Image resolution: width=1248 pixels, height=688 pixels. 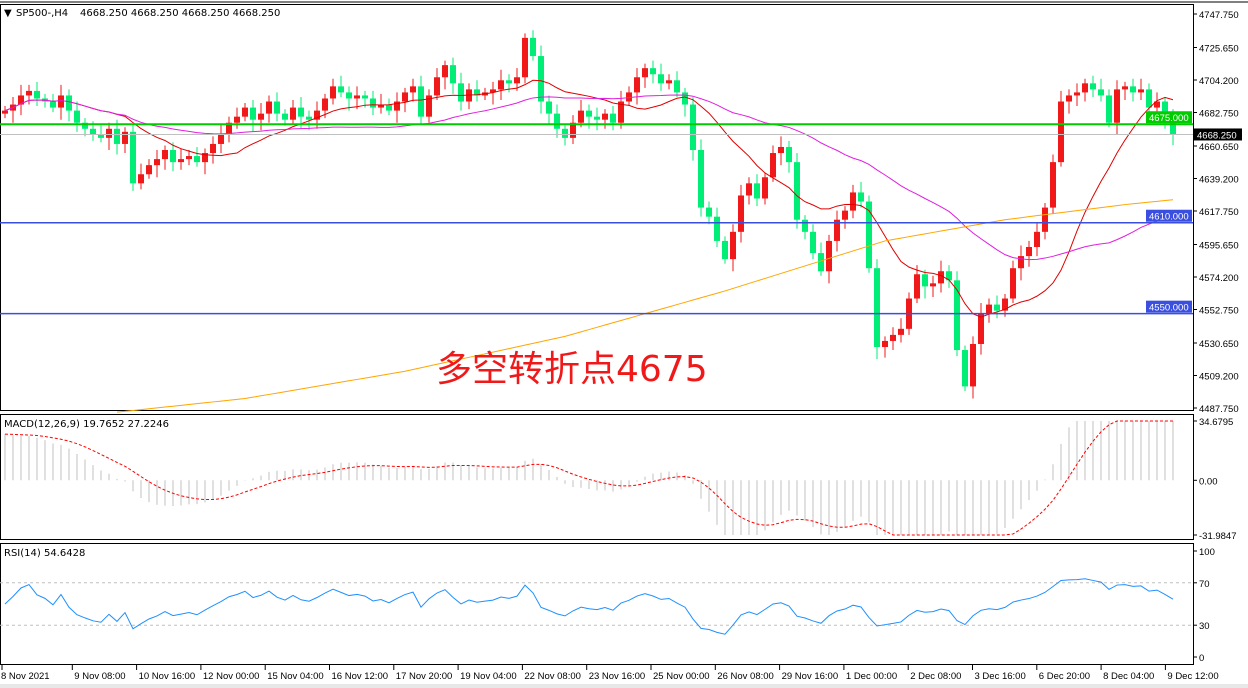 I want to click on time-tick-label: 8 Dec 04:00, so click(x=1128, y=676).